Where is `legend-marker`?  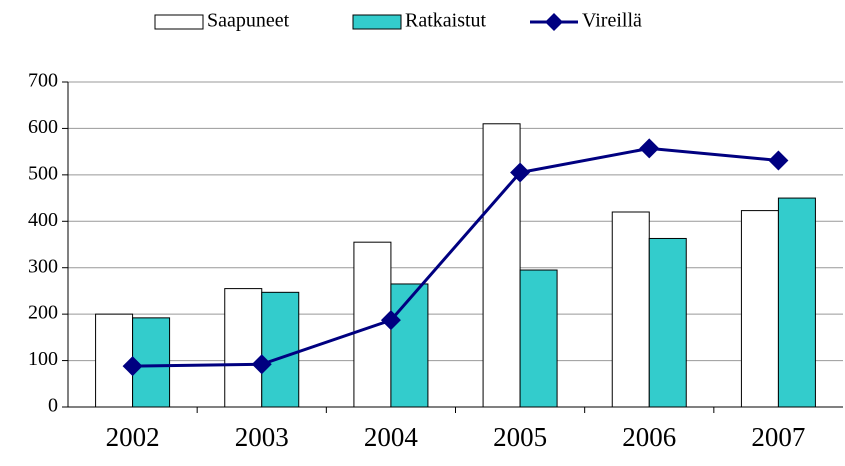
legend-marker is located at coordinates (554, 22).